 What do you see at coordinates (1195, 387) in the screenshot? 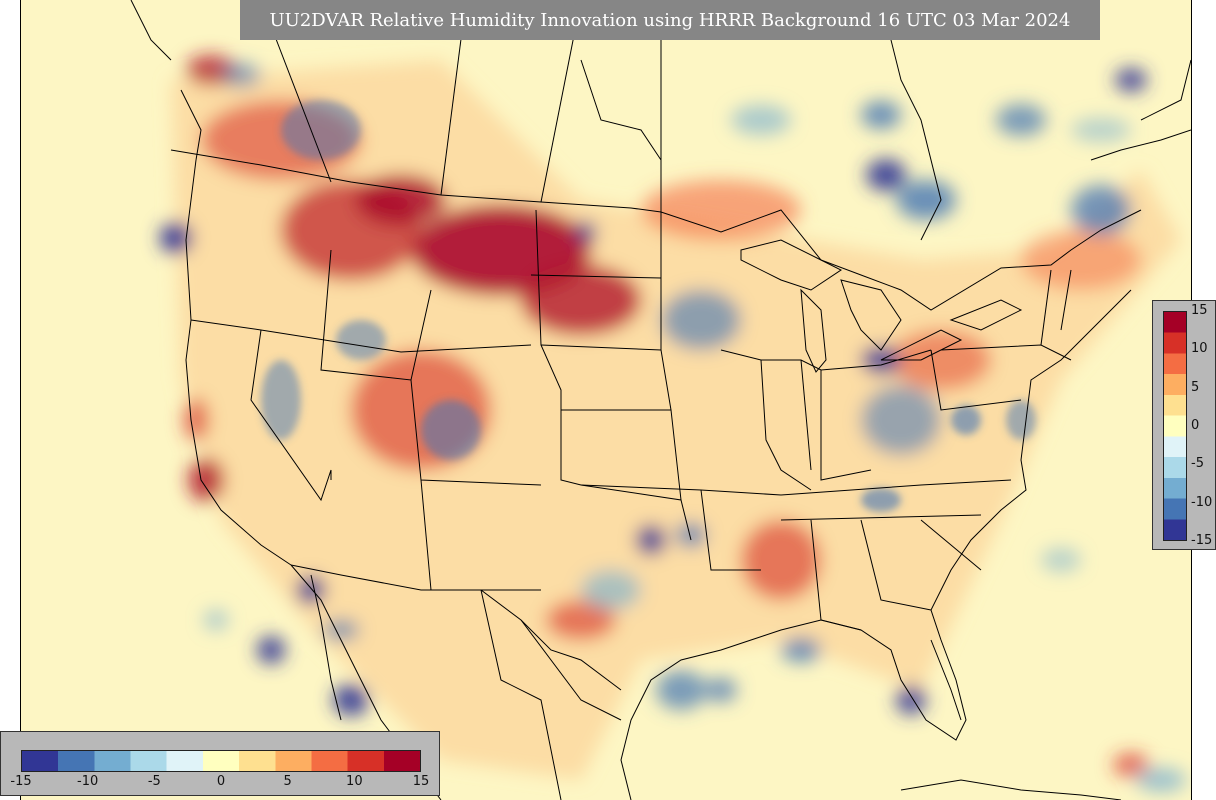
I see `colorbar-vertical-tick-label: 5` at bounding box center [1195, 387].